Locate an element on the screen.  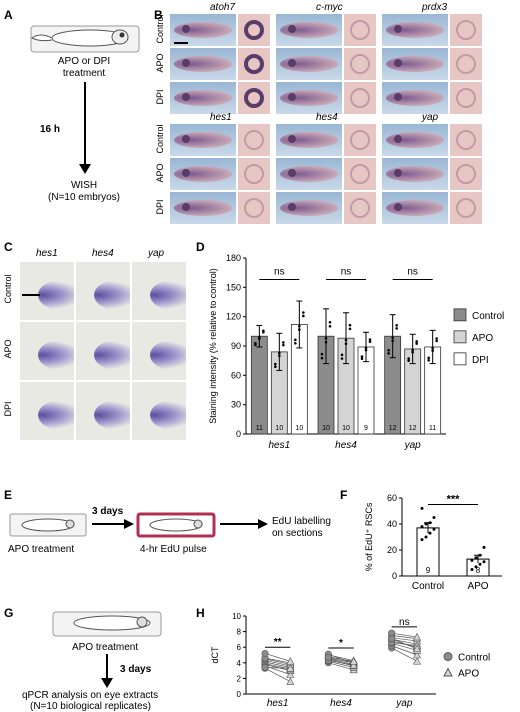
section-image-yap-dpi is located at coordinates (159, 411).